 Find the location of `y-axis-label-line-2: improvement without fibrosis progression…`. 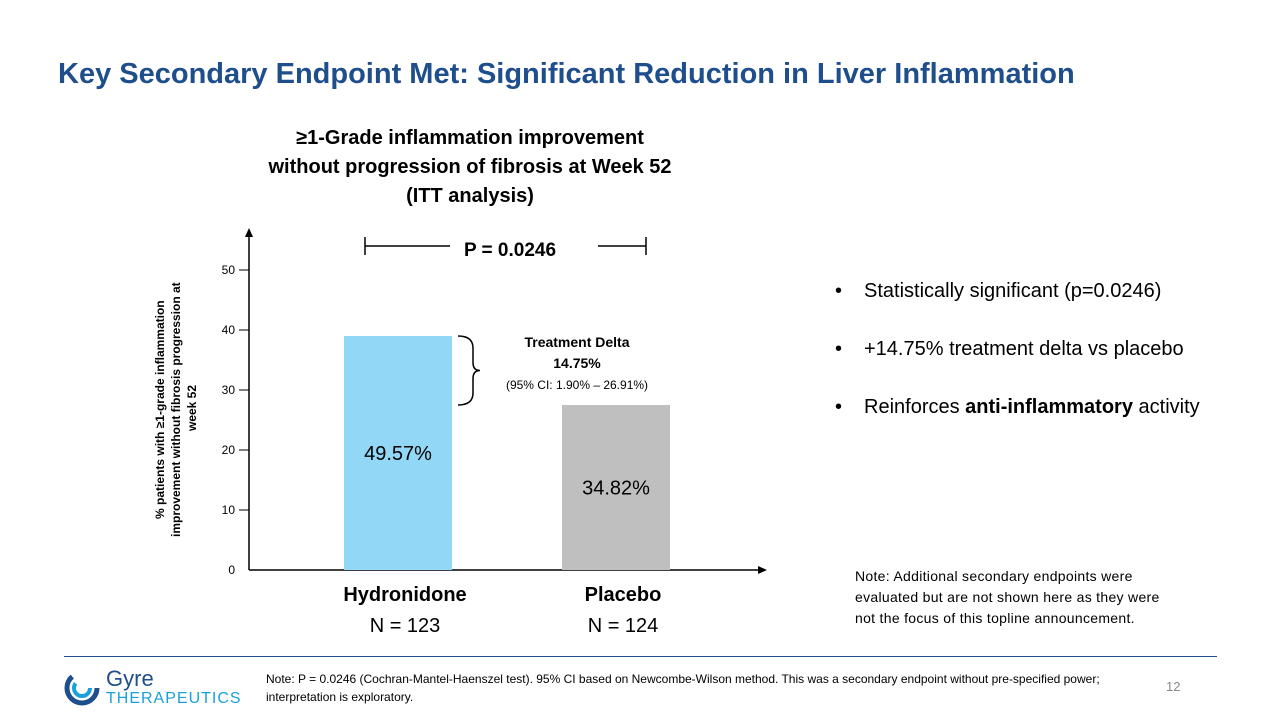

y-axis-label-line-2: improvement without fibrosis progression… is located at coordinates (176, 409).